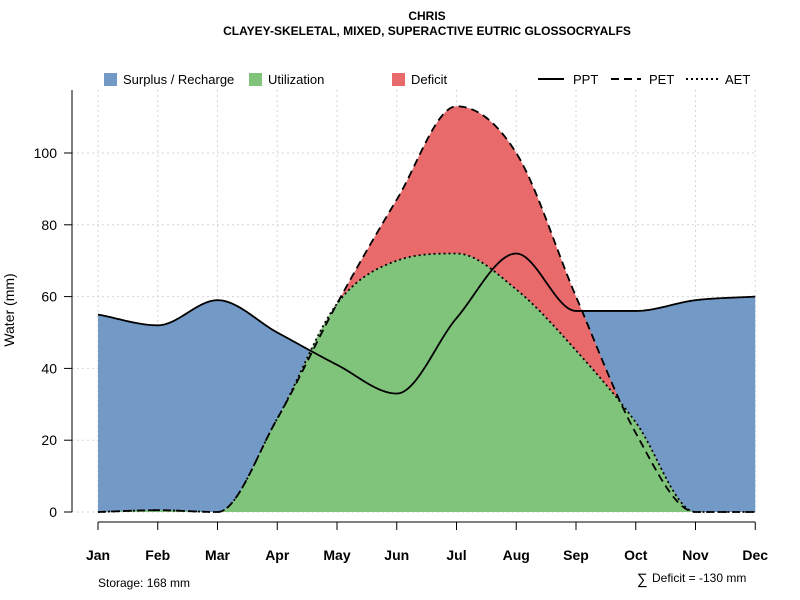 The height and width of the screenshot is (600, 800). What do you see at coordinates (217, 555) in the screenshot?
I see `x-tick-label-mar: Mar` at bounding box center [217, 555].